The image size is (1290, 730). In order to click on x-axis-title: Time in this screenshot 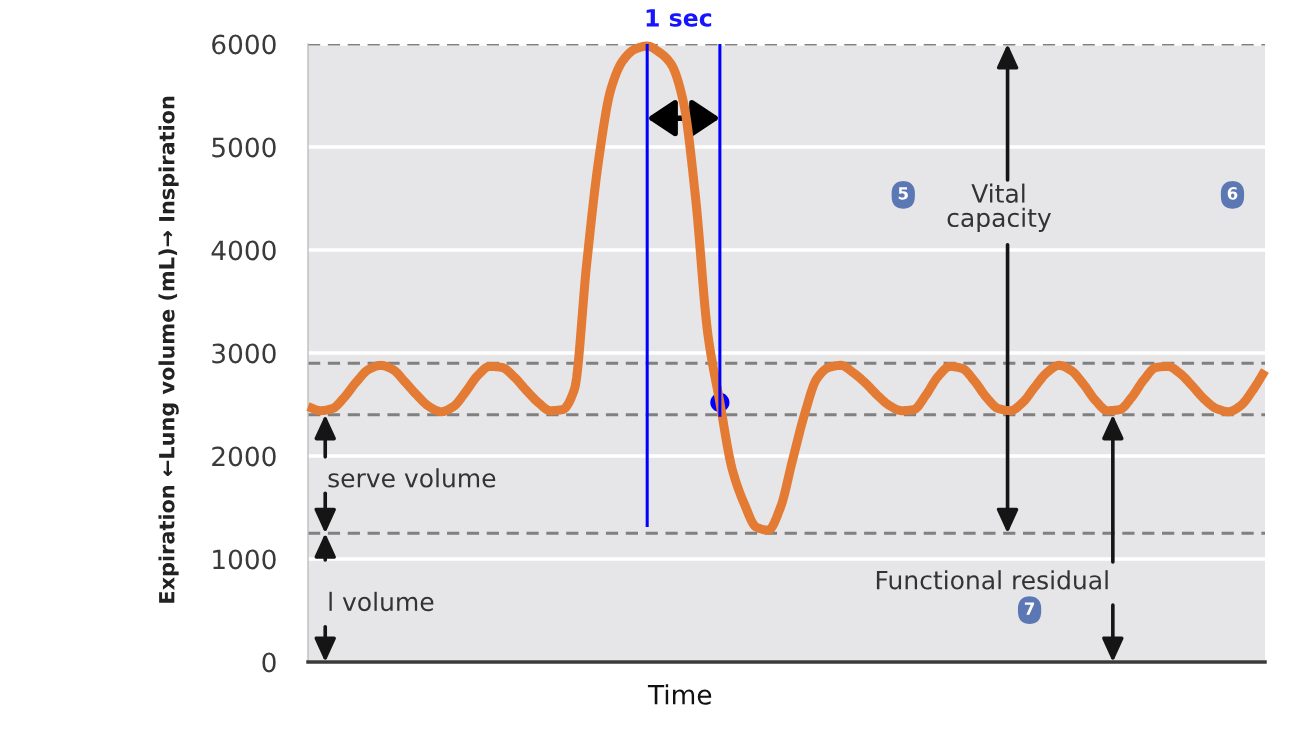, I will do `click(679, 694)`.